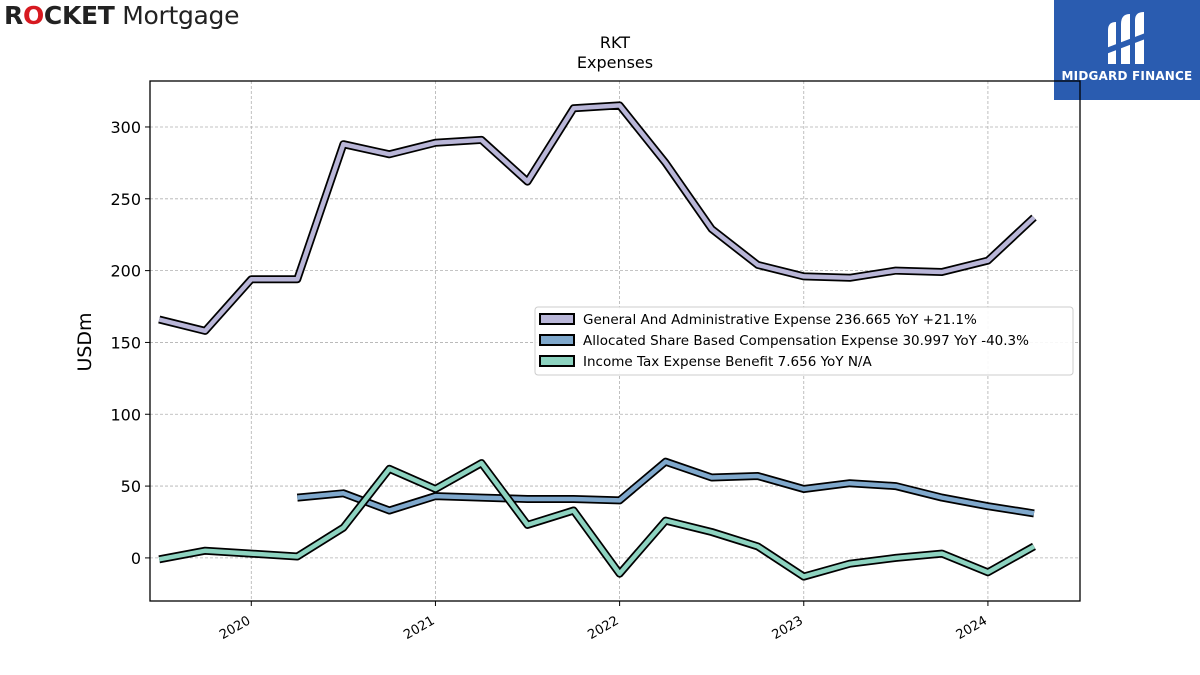 Image resolution: width=1200 pixels, height=675 pixels. I want to click on legend-label-3: Income Tax Expense Benefit 7.656 YoY N/A, so click(727, 362).